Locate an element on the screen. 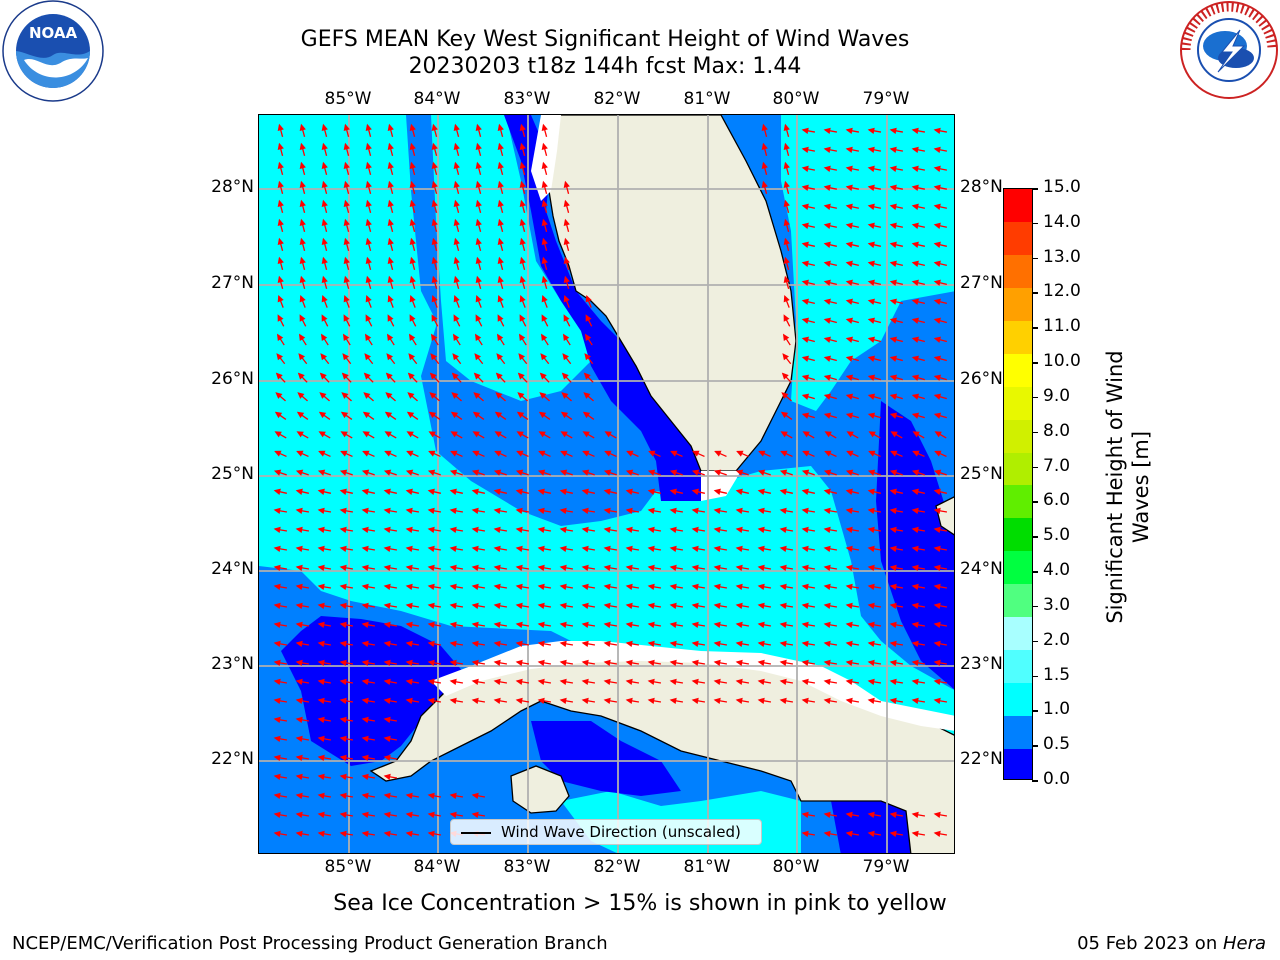 Image resolution: width=1280 pixels, height=960 pixels. lat-label-left: 23°N is located at coordinates (232, 664).